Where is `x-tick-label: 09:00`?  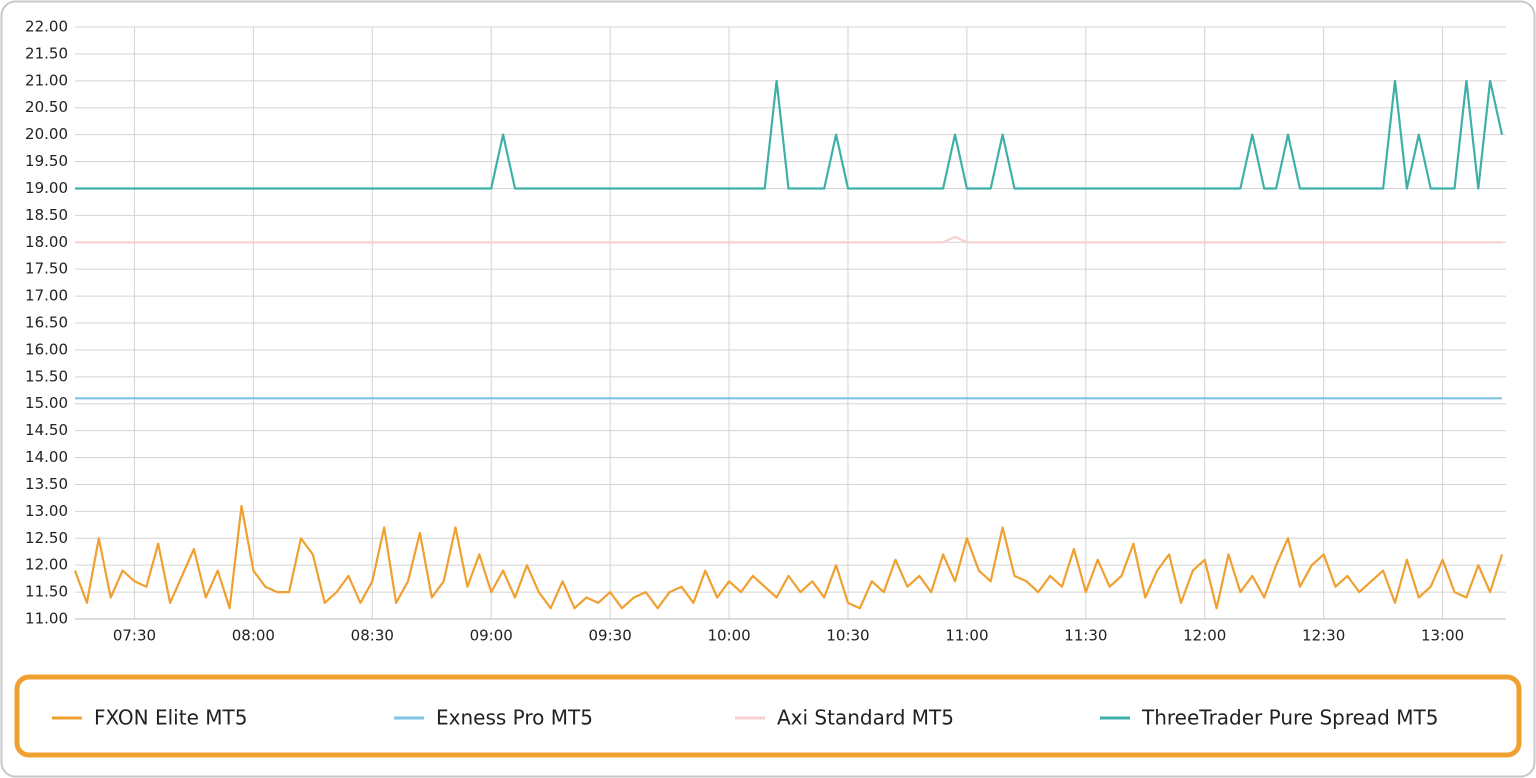 x-tick-label: 09:00 is located at coordinates (491, 636).